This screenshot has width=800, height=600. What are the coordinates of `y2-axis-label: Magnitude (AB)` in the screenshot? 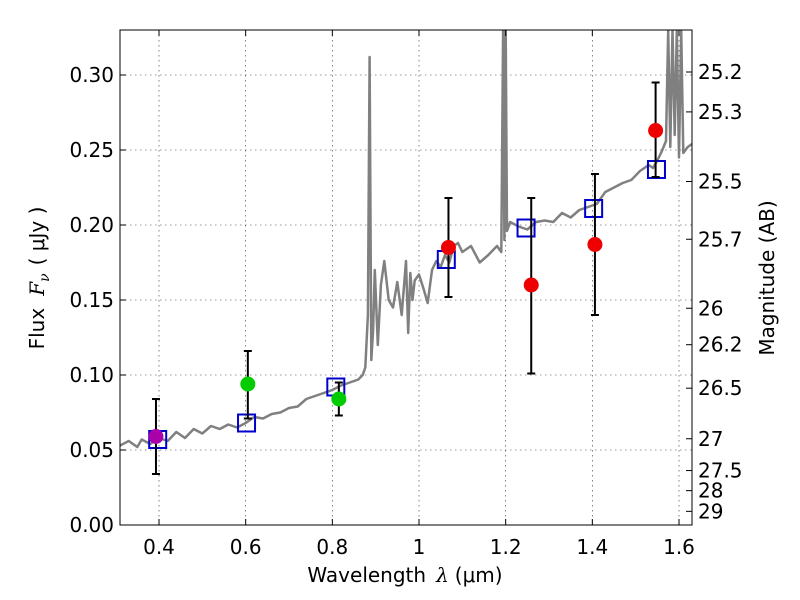 It's located at (767, 277).